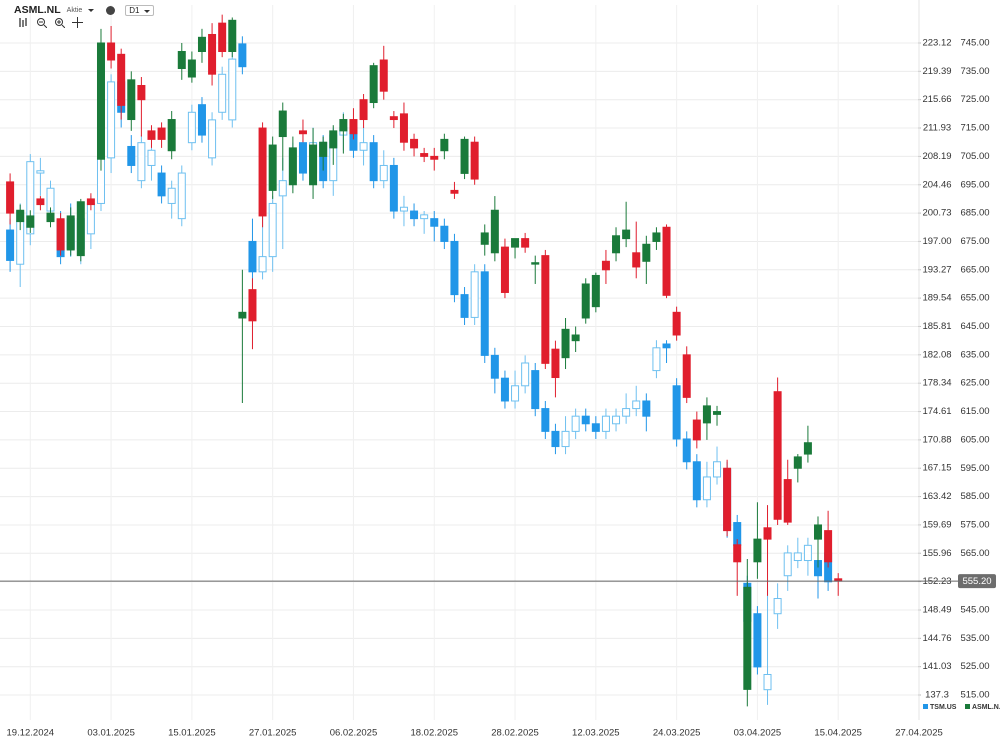  Describe the element at coordinates (936, 411) in the screenshot. I see `y2-tick-label: 174.61` at that location.